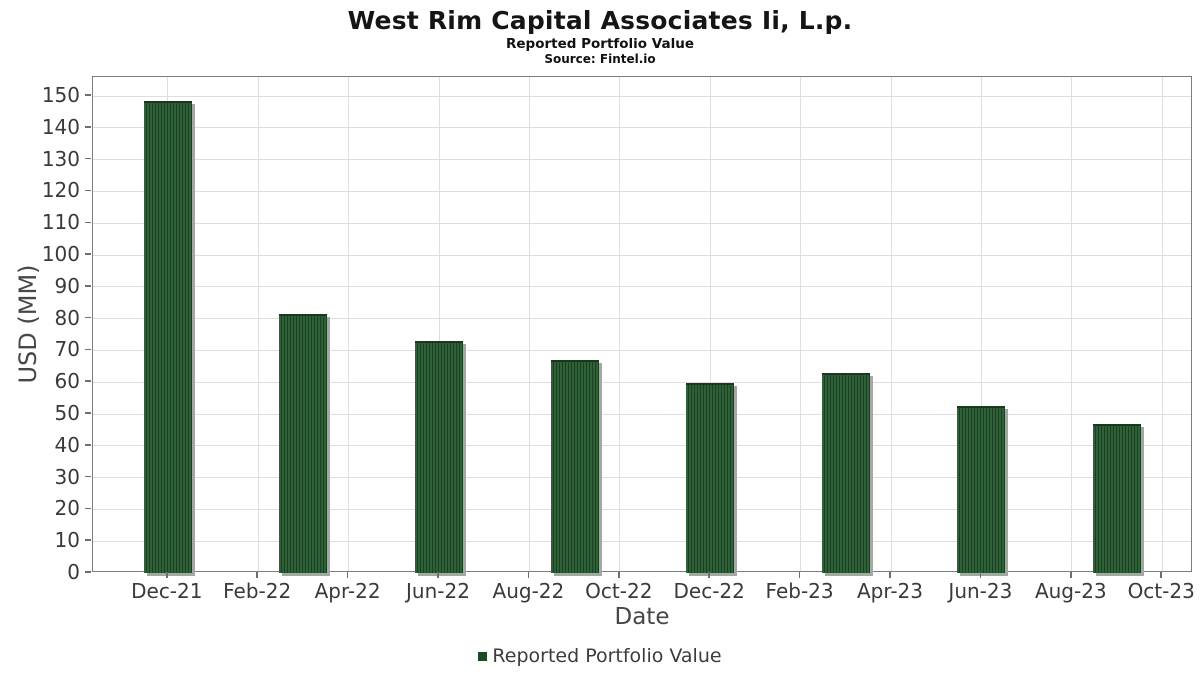  What do you see at coordinates (67, 285) in the screenshot?
I see `y-tick-label-90: 90` at bounding box center [67, 285].